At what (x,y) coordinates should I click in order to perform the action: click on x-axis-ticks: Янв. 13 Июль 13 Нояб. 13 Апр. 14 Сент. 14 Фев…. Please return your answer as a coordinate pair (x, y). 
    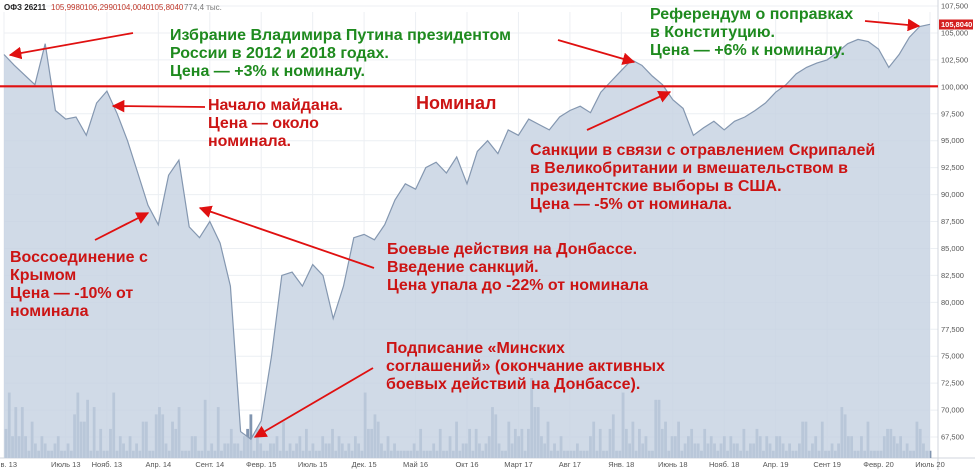
    Looking at the image, I should click on (472, 464).